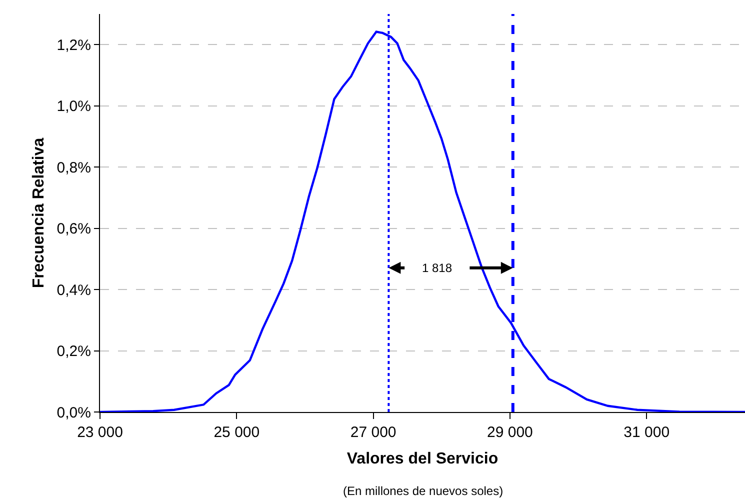 This screenshot has width=745, height=501. I want to click on y-tick-label: 0,8%, so click(73, 167).